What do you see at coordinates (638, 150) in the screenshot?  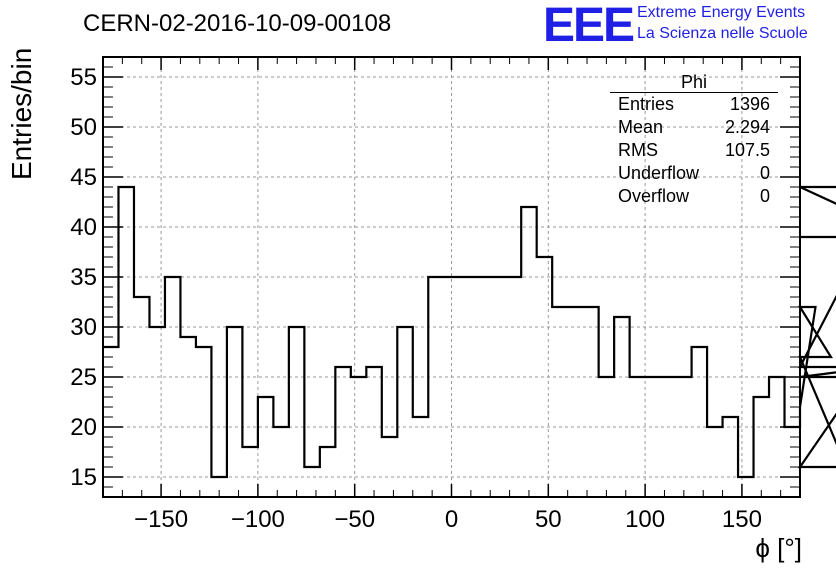 I see `stats-label: RMS` at bounding box center [638, 150].